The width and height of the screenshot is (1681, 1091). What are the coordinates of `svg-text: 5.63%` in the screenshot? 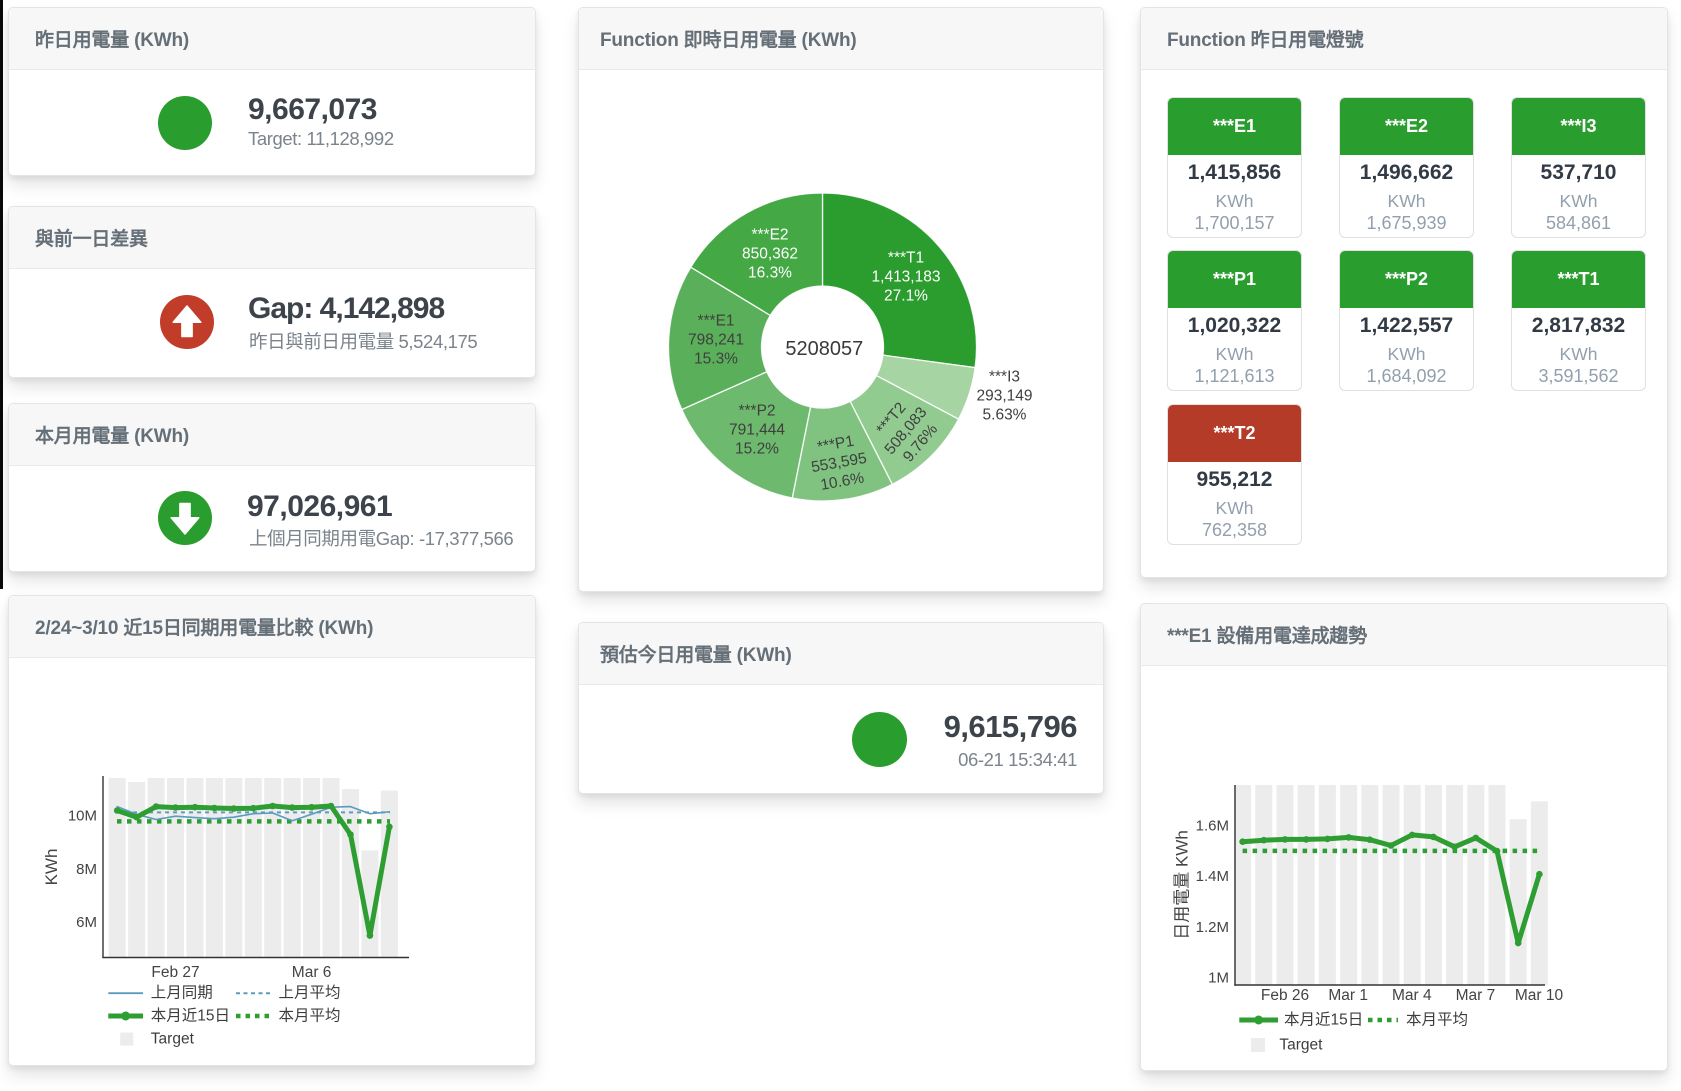 It's located at (1005, 415).